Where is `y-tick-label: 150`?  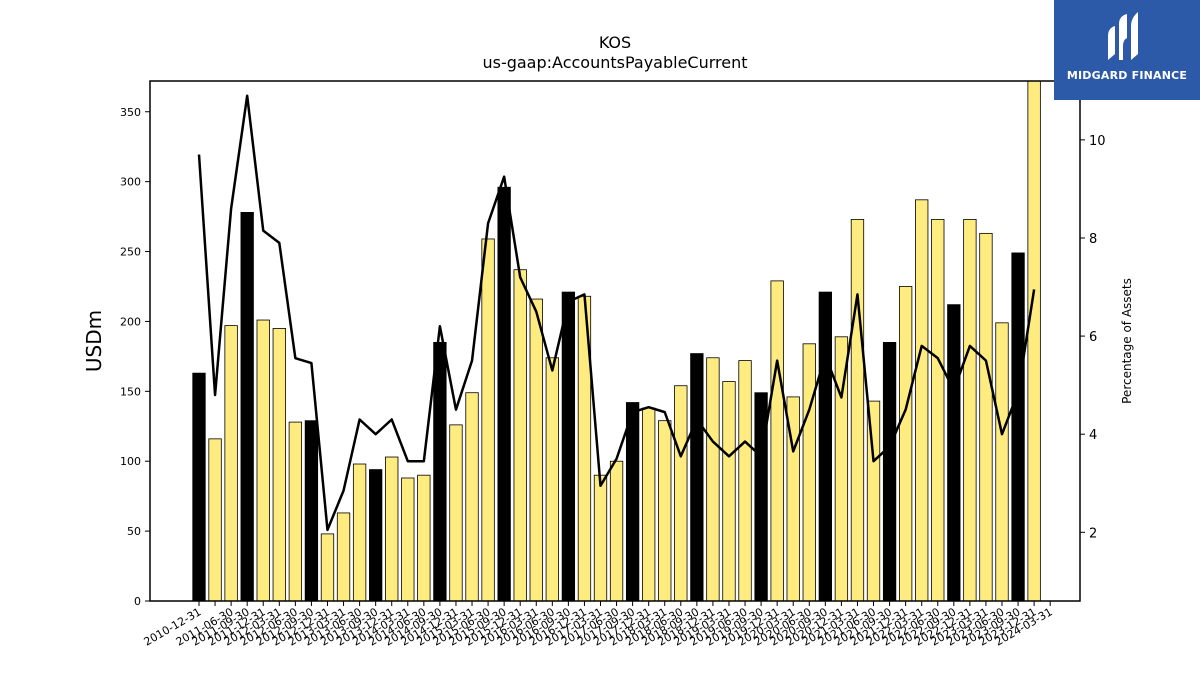
y-tick-label: 150 is located at coordinates (130, 391).